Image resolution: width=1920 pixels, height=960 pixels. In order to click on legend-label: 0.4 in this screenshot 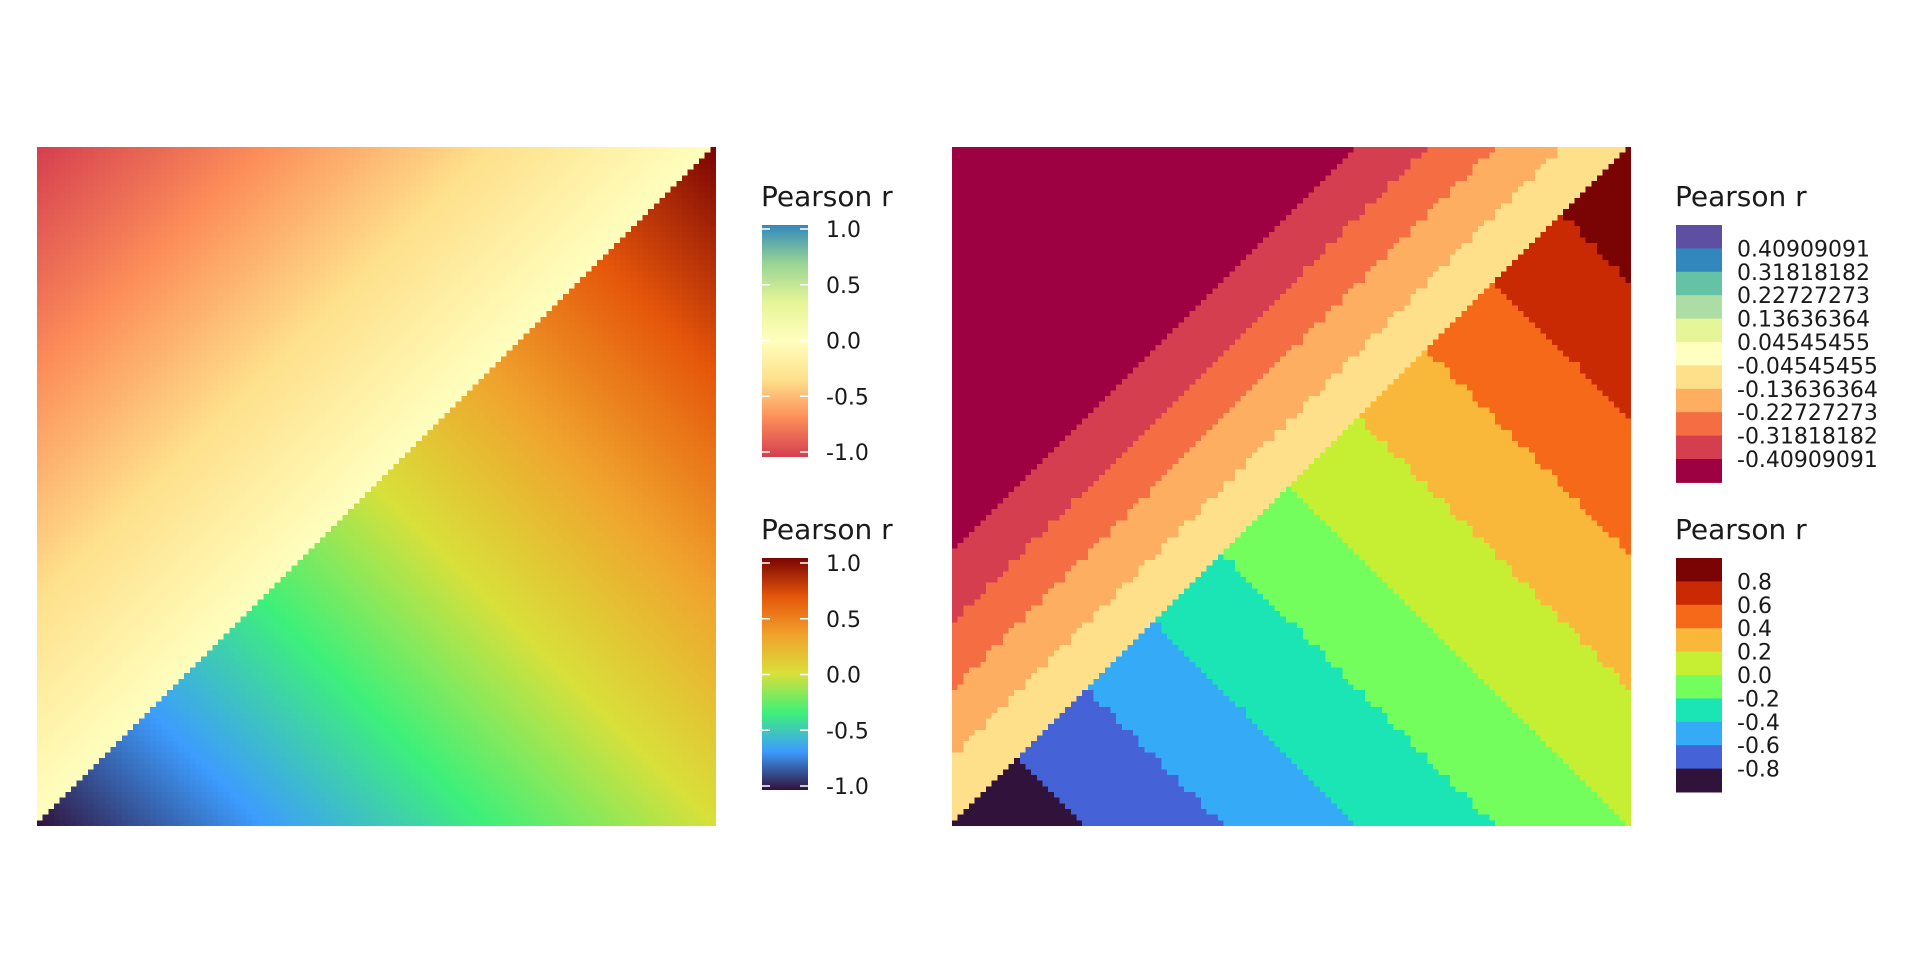, I will do `click(1754, 629)`.